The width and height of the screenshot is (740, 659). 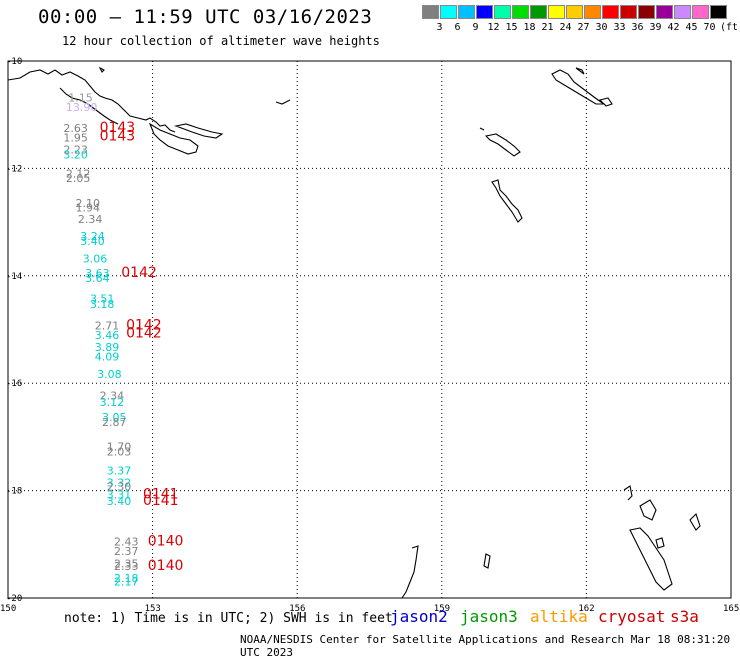 What do you see at coordinates (559, 616) in the screenshot?
I see `satellite-altika: altika` at bounding box center [559, 616].